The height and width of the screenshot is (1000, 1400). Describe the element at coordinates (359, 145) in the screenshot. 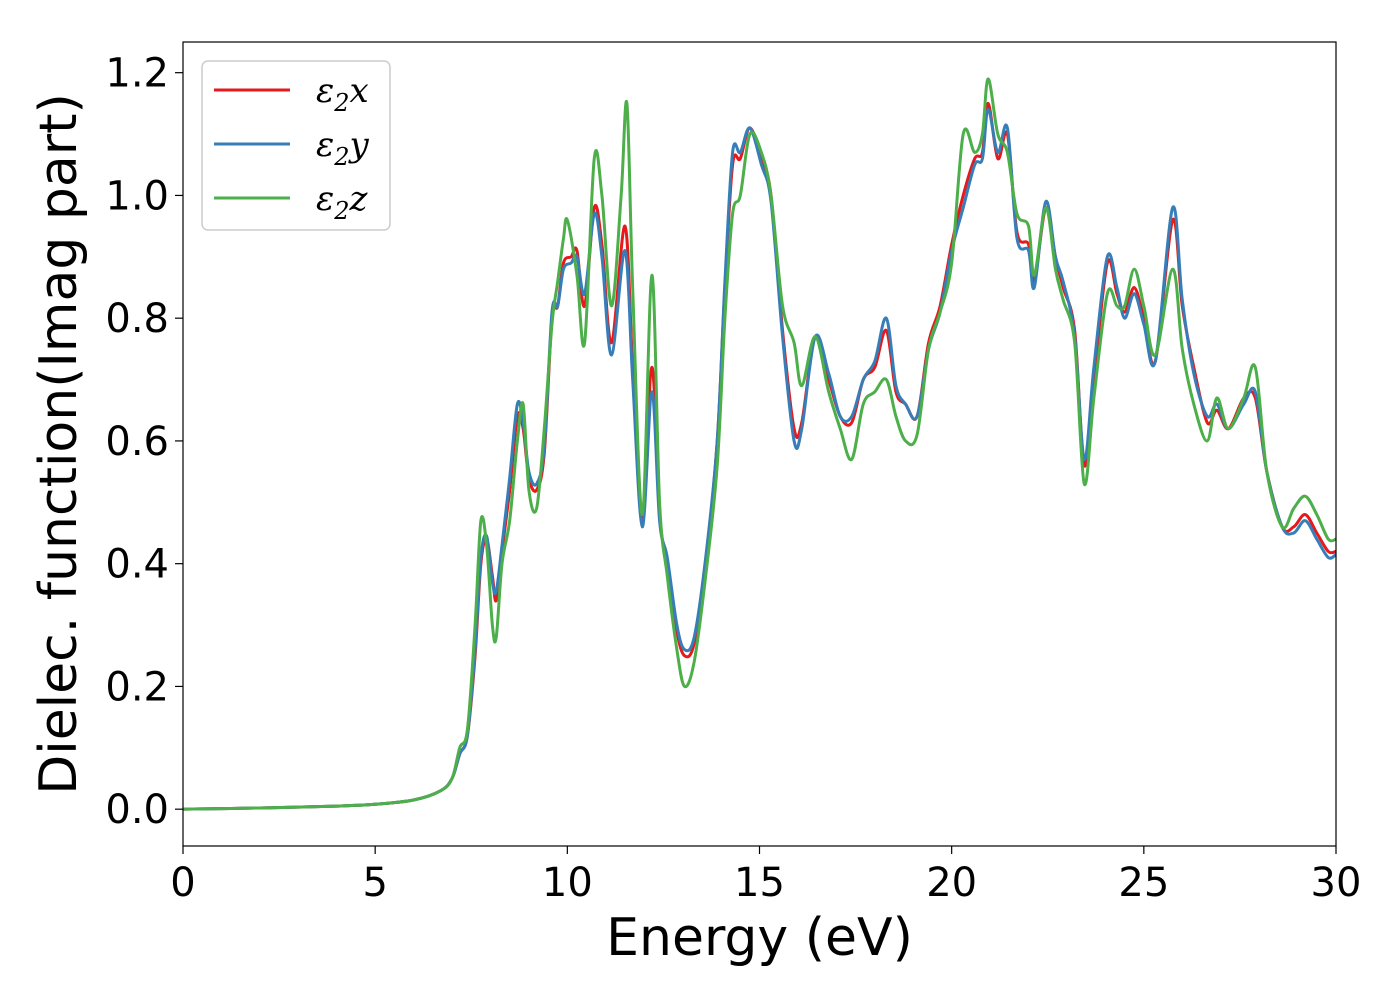

I see `legend-label-var: y` at that location.